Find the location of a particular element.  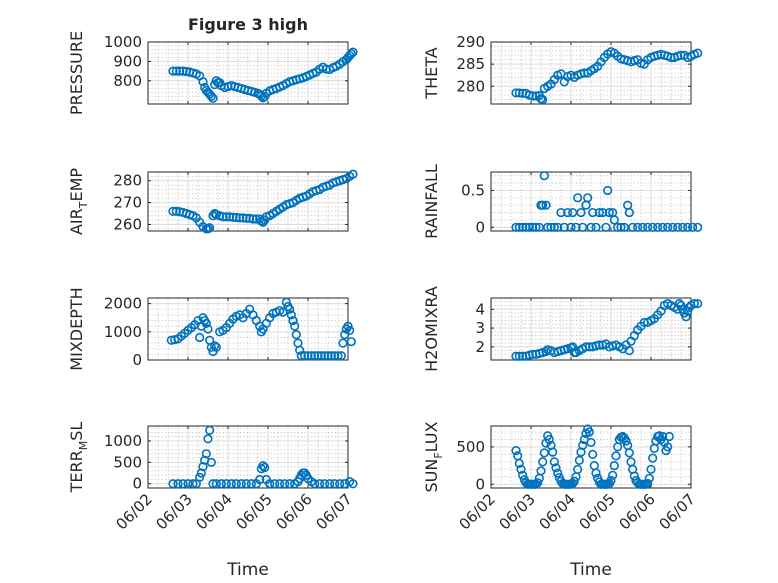

y-axis-label: AIRTEMP is located at coordinates (78, 201).